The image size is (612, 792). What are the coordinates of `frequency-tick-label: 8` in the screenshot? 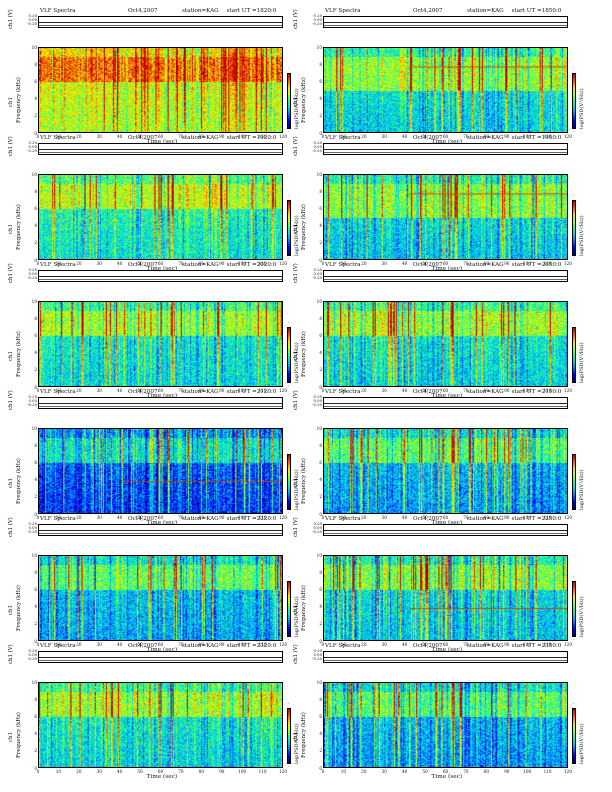 It's located at (35, 445).